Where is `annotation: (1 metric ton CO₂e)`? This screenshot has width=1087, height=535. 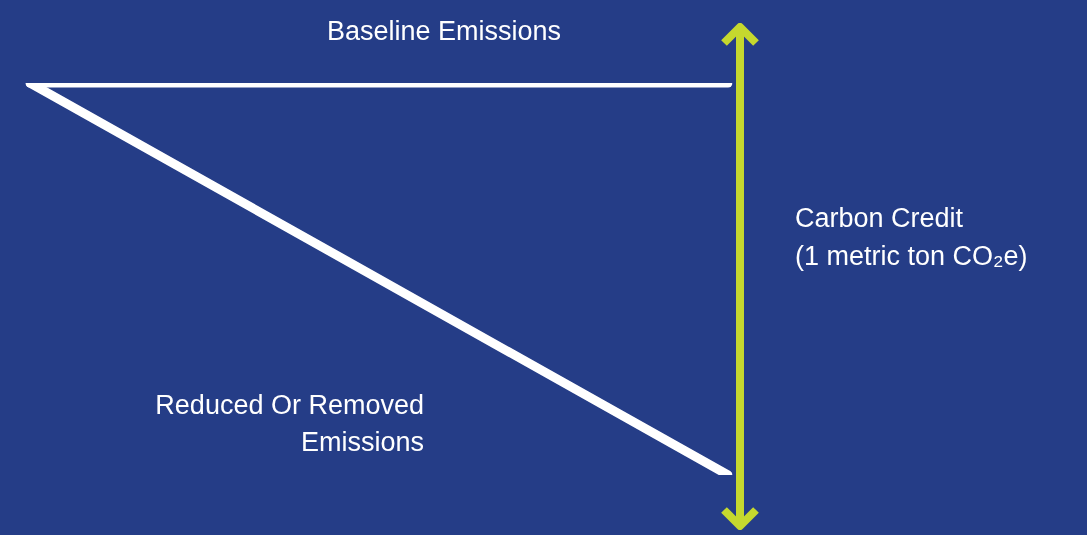 annotation: (1 metric ton CO₂e) is located at coordinates (911, 256).